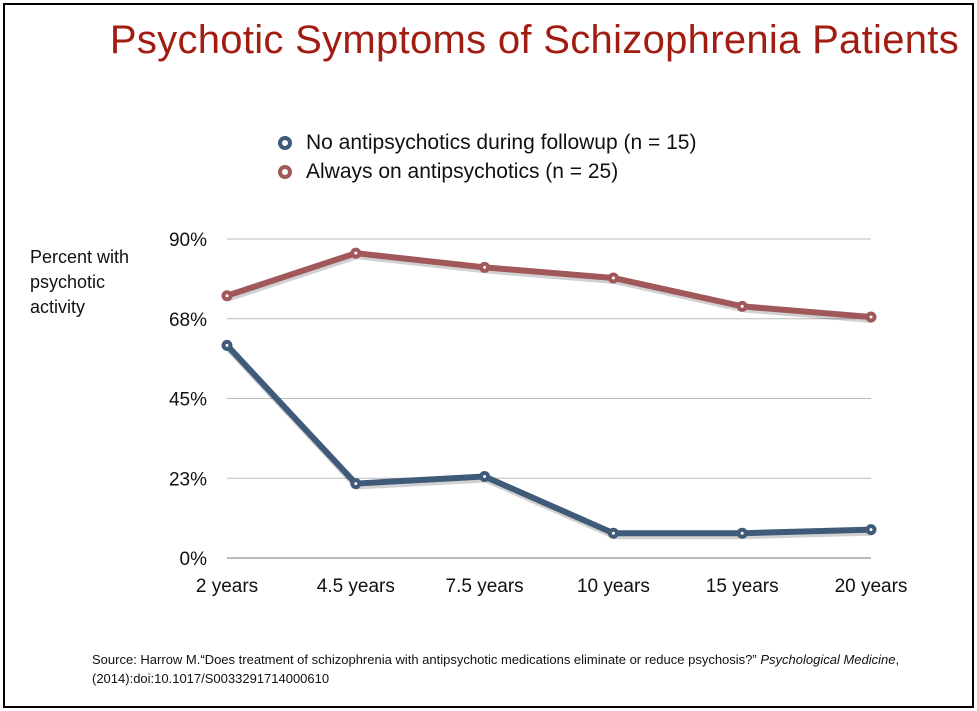 Image resolution: width=977 pixels, height=711 pixels. I want to click on x-tick-label: 10 years, so click(613, 586).